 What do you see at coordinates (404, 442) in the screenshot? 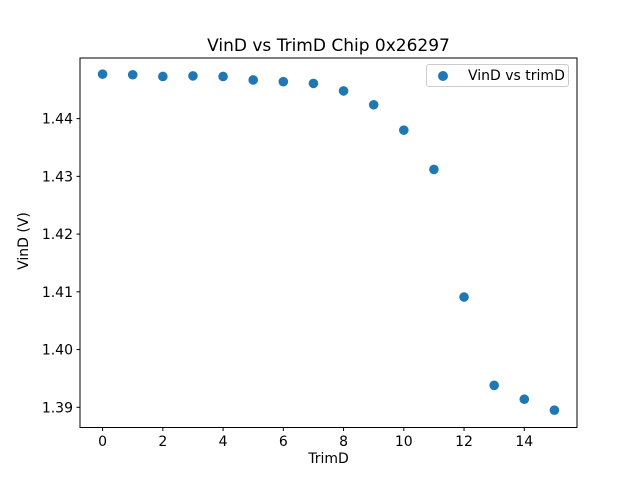
I see `x-tick-label: 10` at bounding box center [404, 442].